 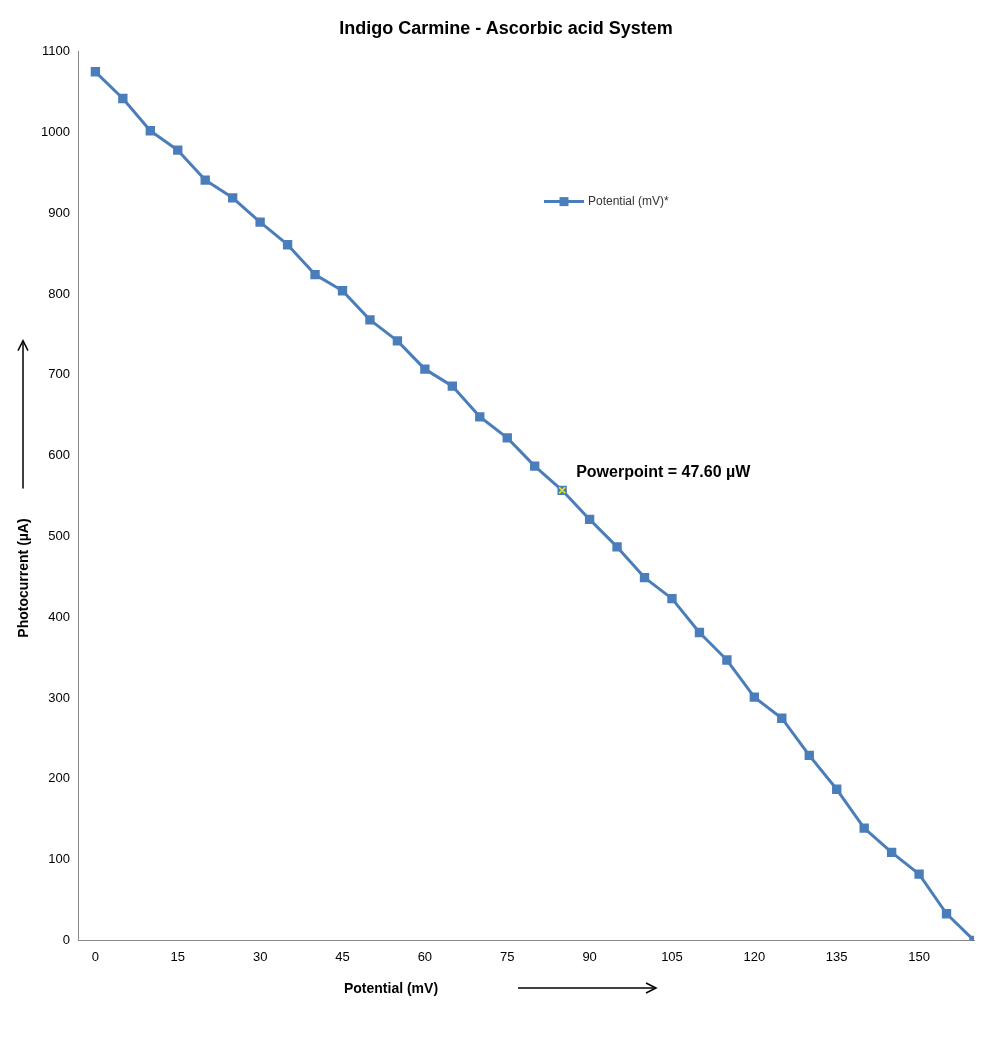 What do you see at coordinates (506, 27) in the screenshot?
I see `chart-title: Indigo Carmine - Ascorbic acid System` at bounding box center [506, 27].